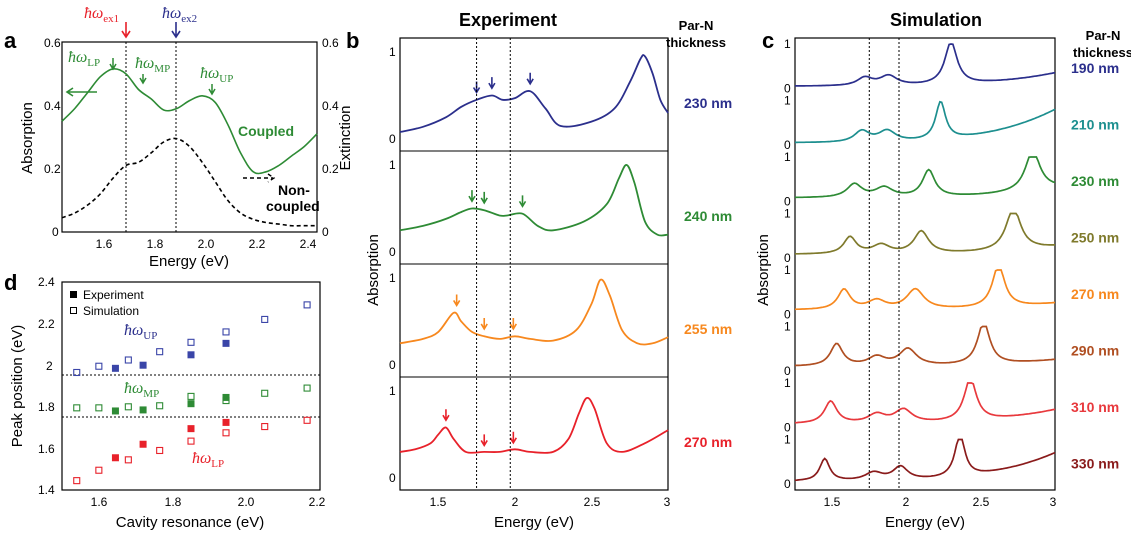  What do you see at coordinates (352, 40) in the screenshot?
I see `panel-label-b: b` at bounding box center [352, 40].